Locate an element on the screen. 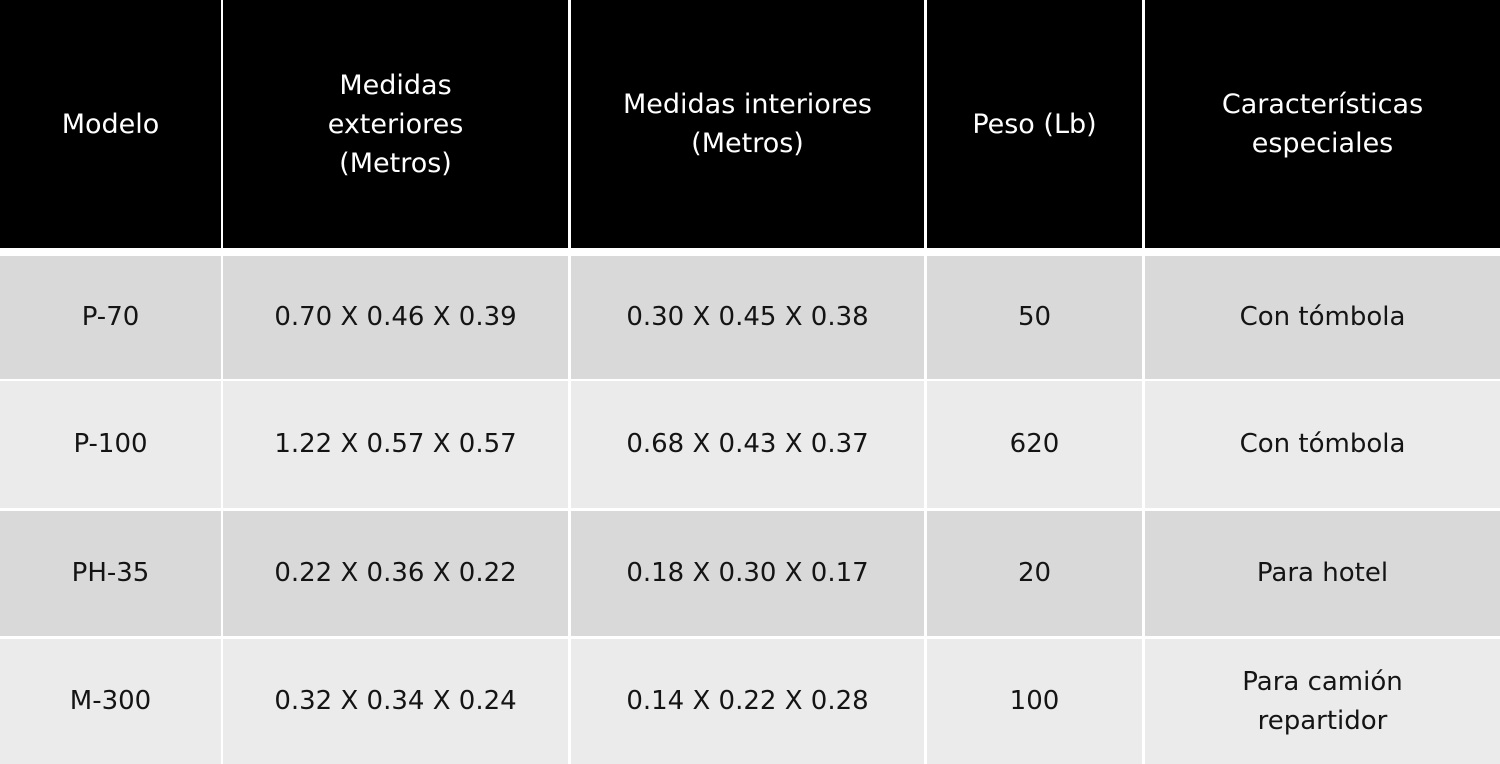 The width and height of the screenshot is (1500, 764). cell-text: Para hotel is located at coordinates (1322, 573).